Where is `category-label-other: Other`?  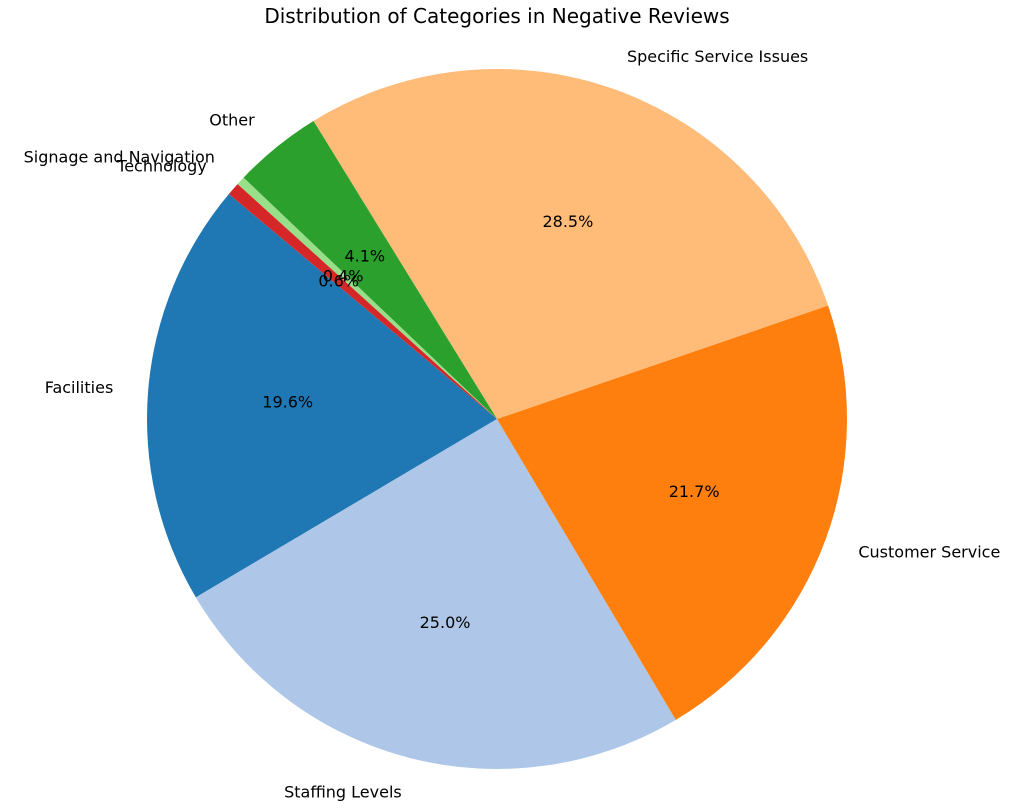
category-label-other: Other is located at coordinates (232, 119).